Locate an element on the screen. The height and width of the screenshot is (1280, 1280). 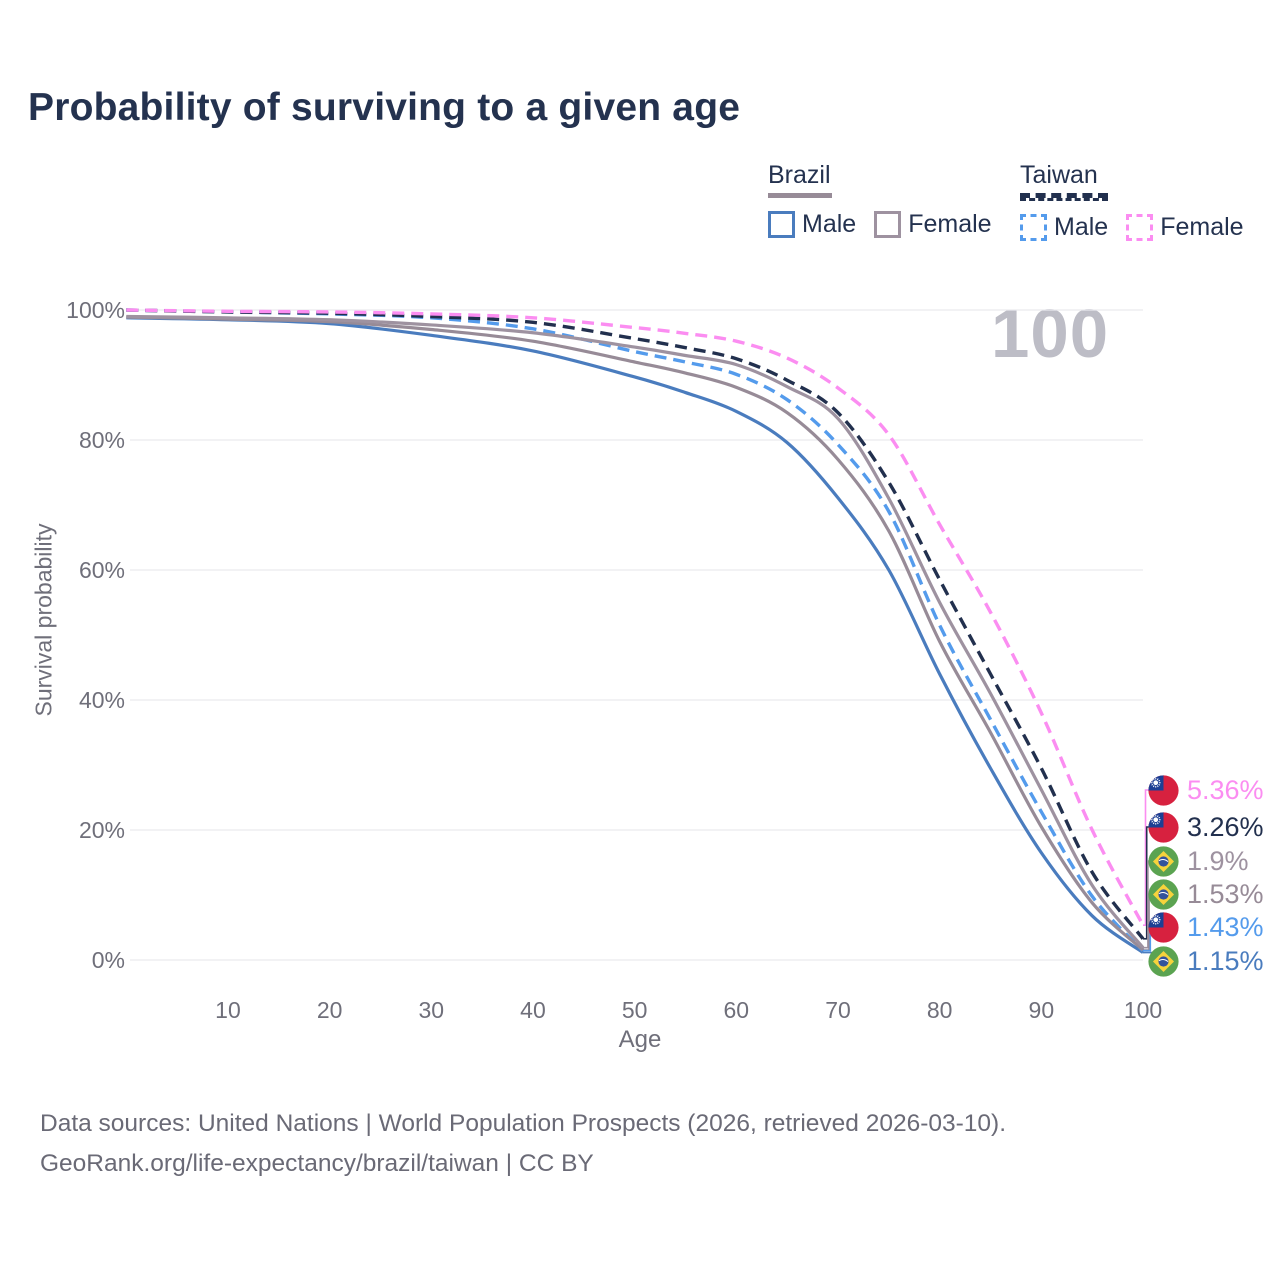
end-value-label: 1.15% is located at coordinates (1225, 960).